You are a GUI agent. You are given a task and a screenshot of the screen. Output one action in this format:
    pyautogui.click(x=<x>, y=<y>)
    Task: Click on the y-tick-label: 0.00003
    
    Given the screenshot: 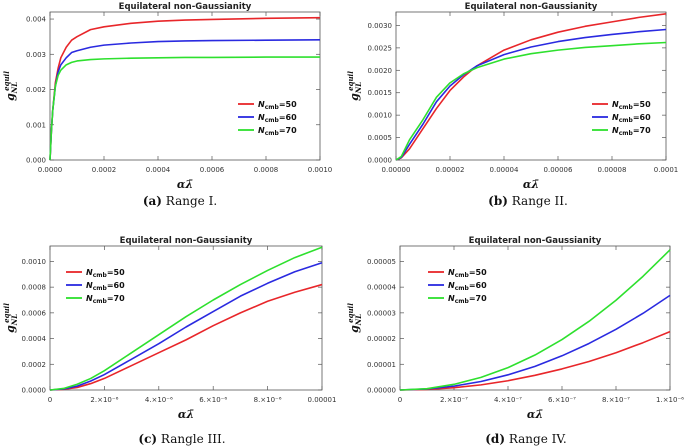 What is the action you would take?
    pyautogui.click(x=381, y=313)
    